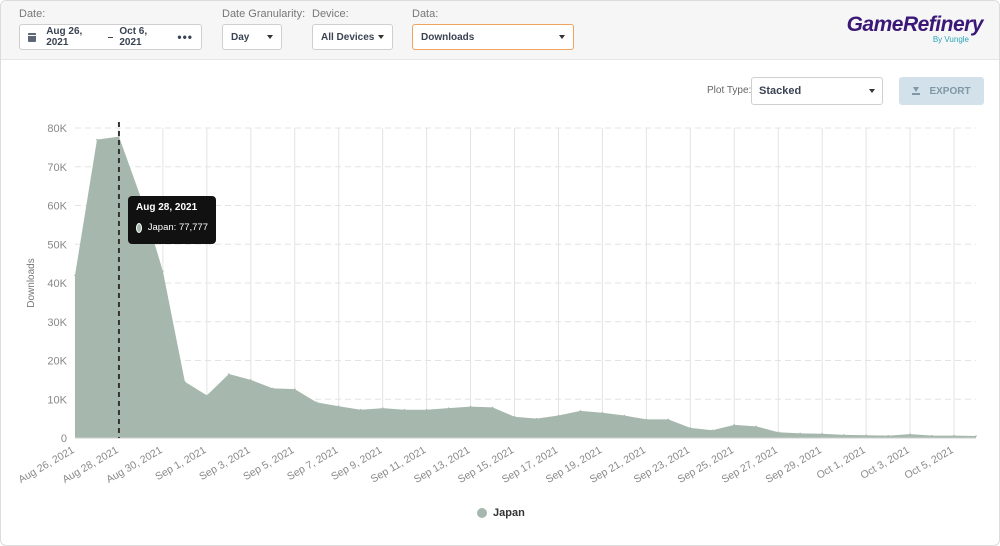  I want to click on device-value: All Devices, so click(348, 37).